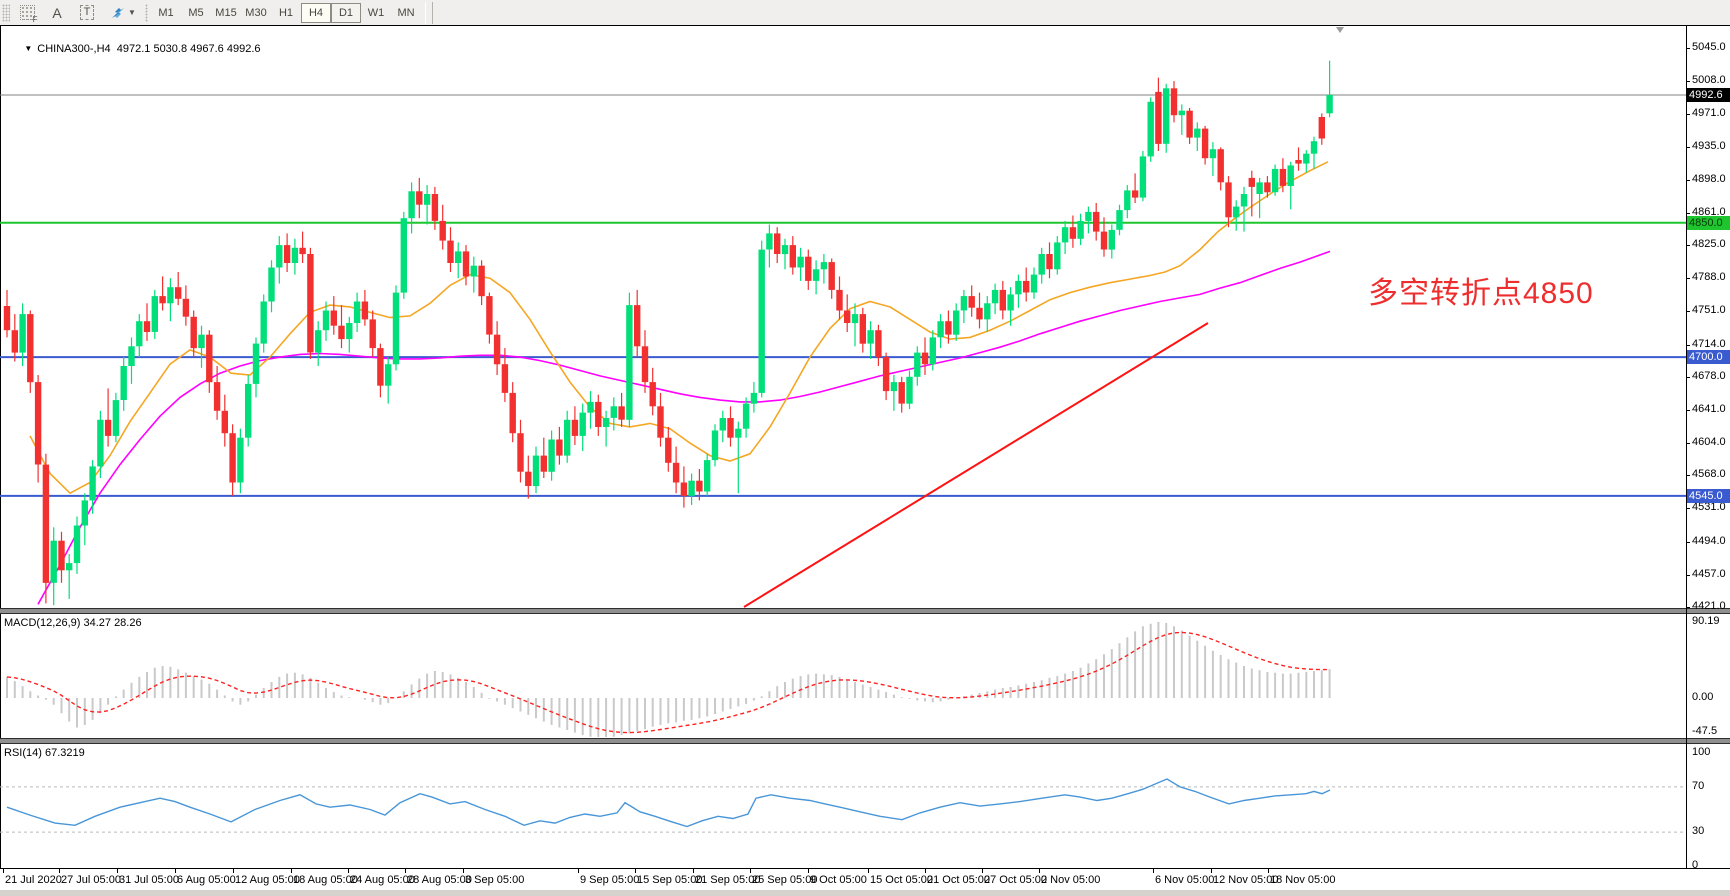 Image resolution: width=1730 pixels, height=896 pixels. I want to click on price-tag-4545.0: 4545.0, so click(1708, 496).